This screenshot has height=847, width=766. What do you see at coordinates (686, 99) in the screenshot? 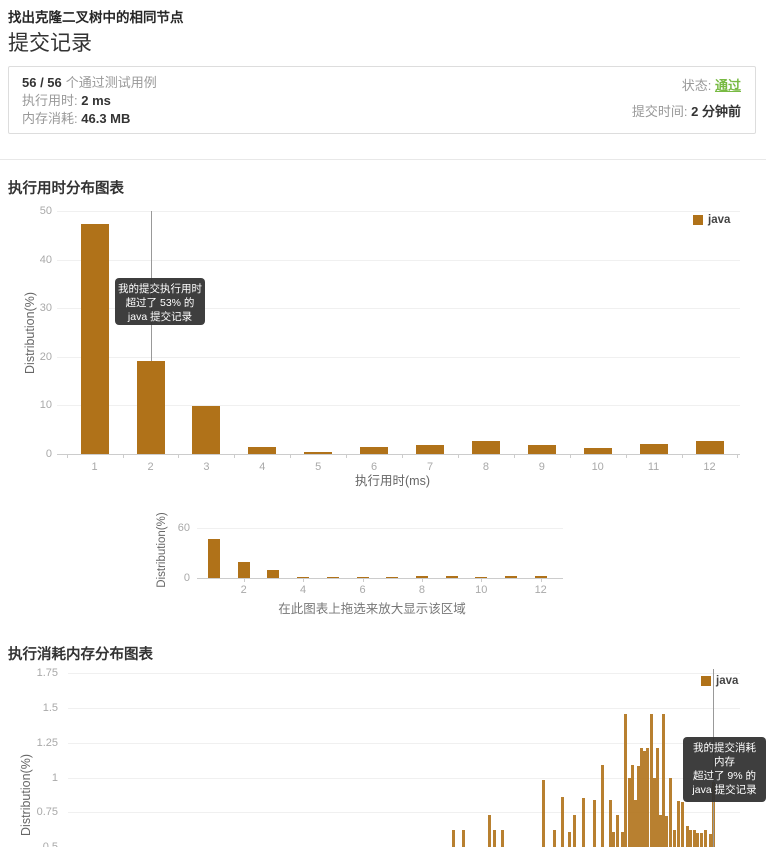
I see `summary-right-column: 状态: 通过 提交时间: 2 分钟前` at bounding box center [686, 99].